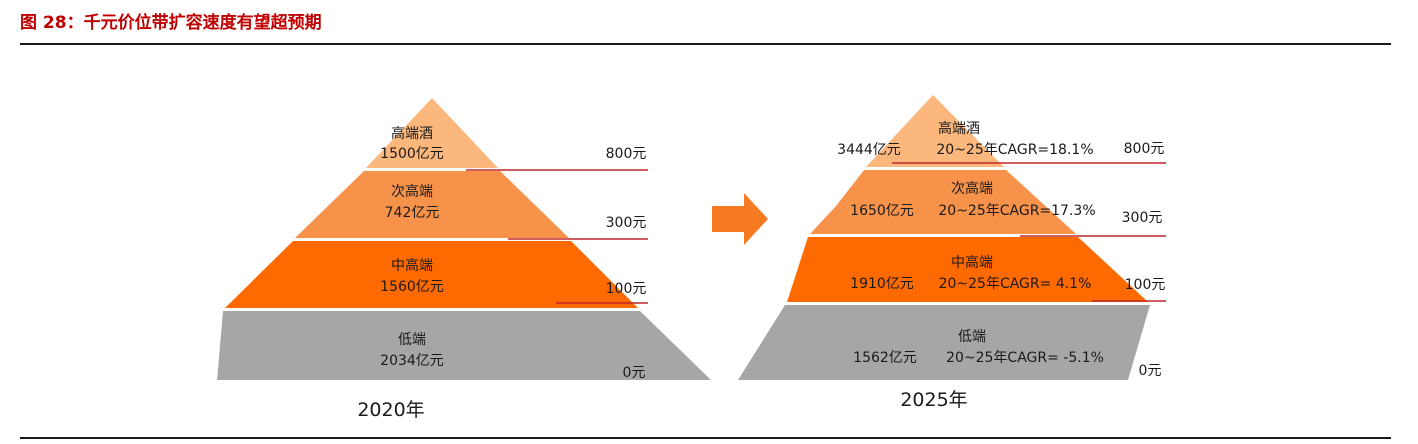 This screenshot has height=444, width=1418. I want to click on tier-2025-sub-premium-cagr: 20~25年CAGR=17.3%, so click(1016, 211).